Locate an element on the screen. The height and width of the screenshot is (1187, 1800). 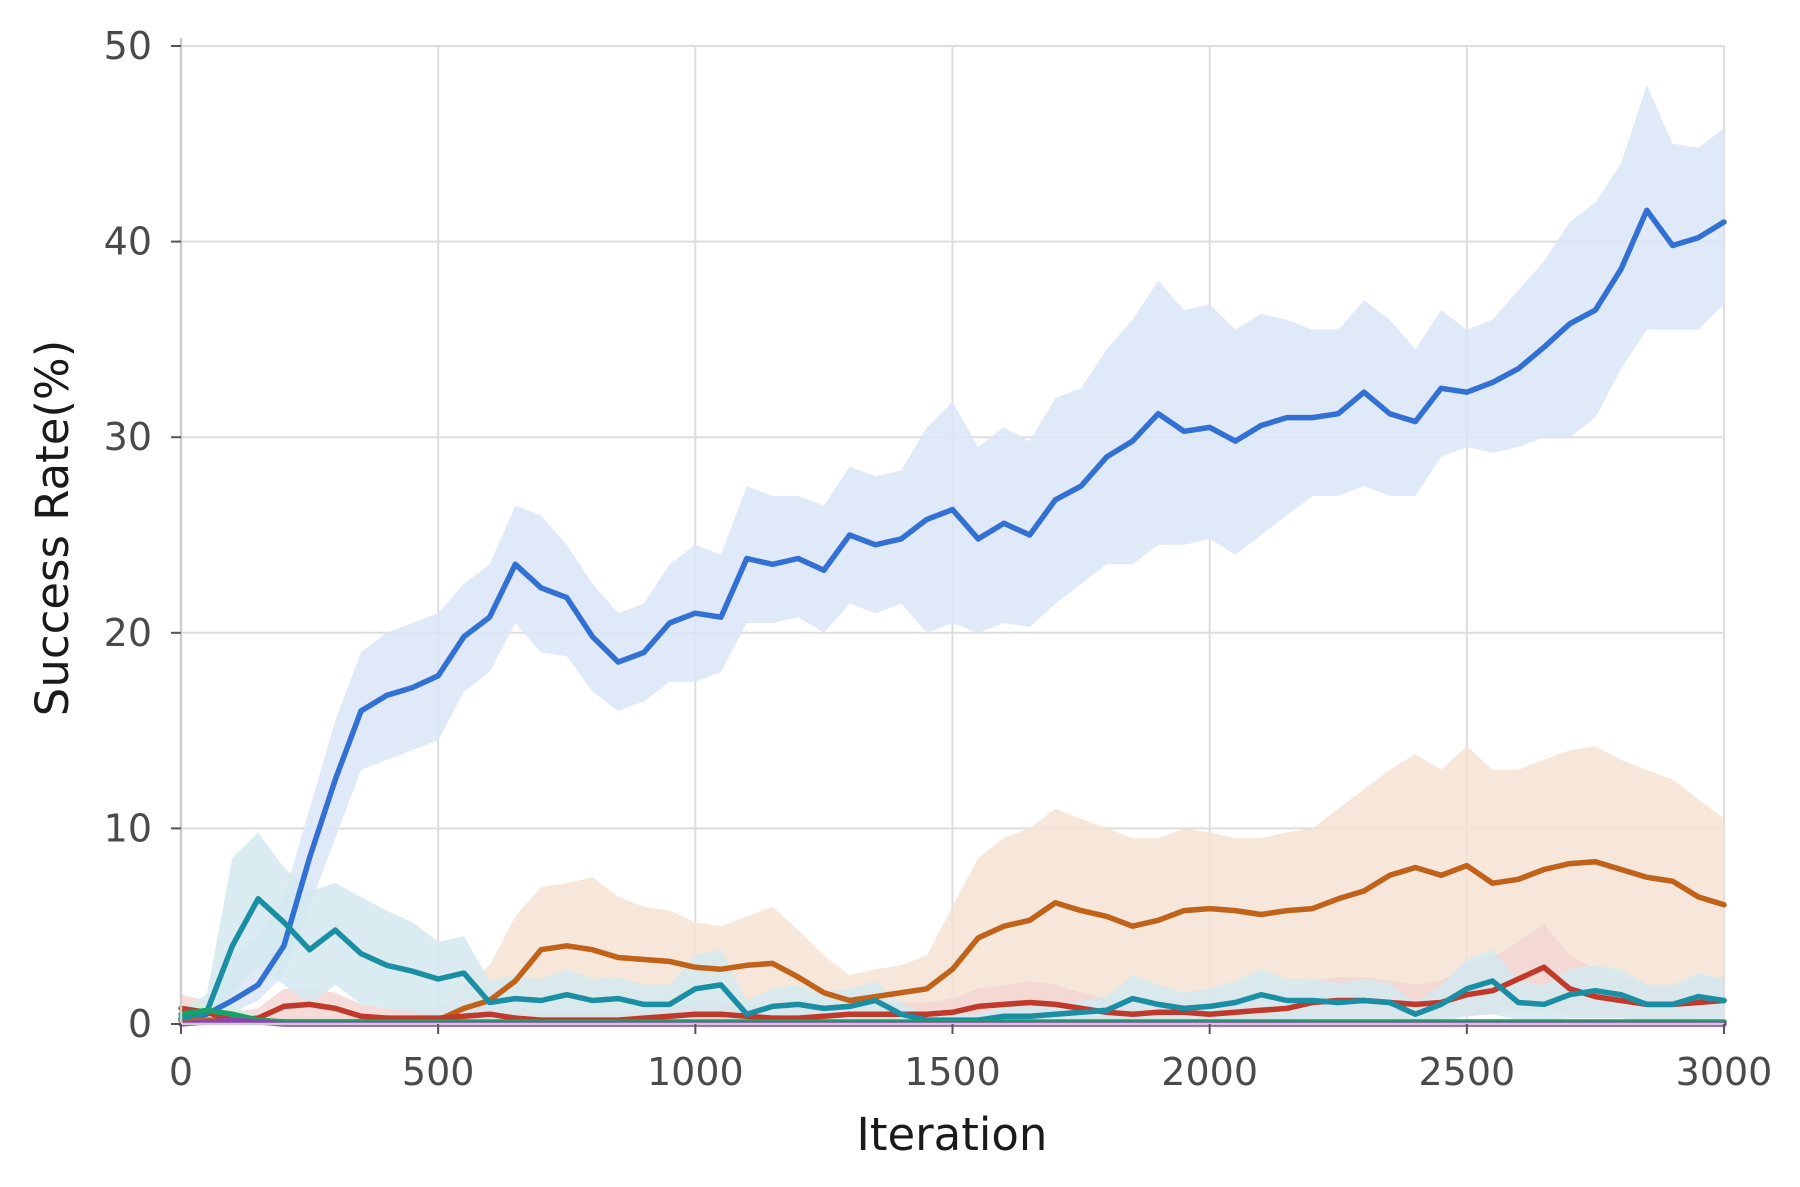
x-axis-label: Iteration is located at coordinates (952, 1134).